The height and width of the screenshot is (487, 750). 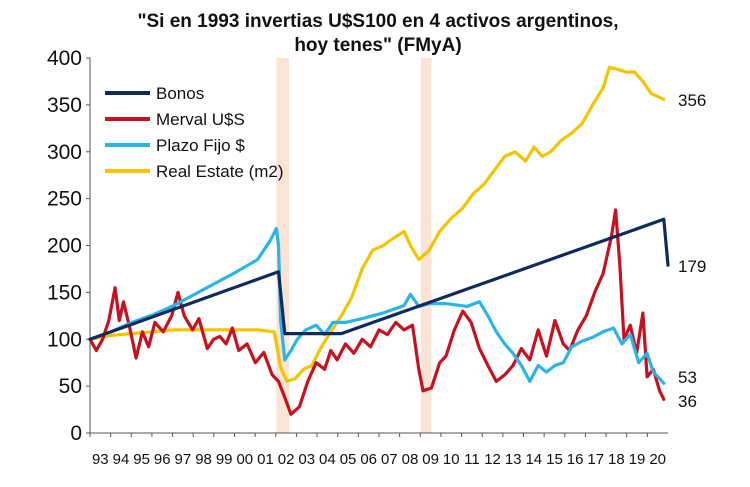 I want to click on x-tick-label: 15, so click(x=554, y=459).